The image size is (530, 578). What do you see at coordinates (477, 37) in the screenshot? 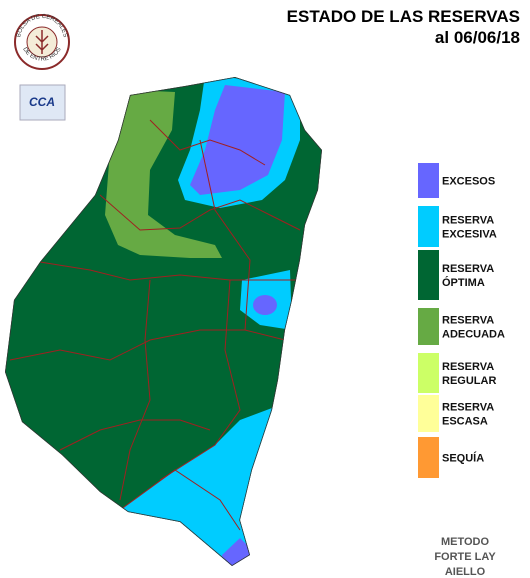
I see `date: al 06/06/18` at bounding box center [477, 37].